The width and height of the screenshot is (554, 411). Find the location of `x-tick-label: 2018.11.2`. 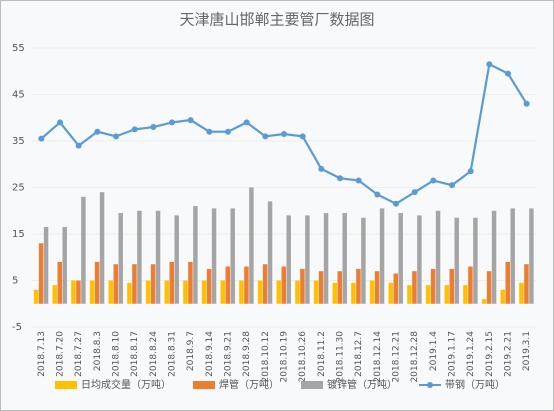

x-tick-label: 2018.11.2 is located at coordinates (322, 354).